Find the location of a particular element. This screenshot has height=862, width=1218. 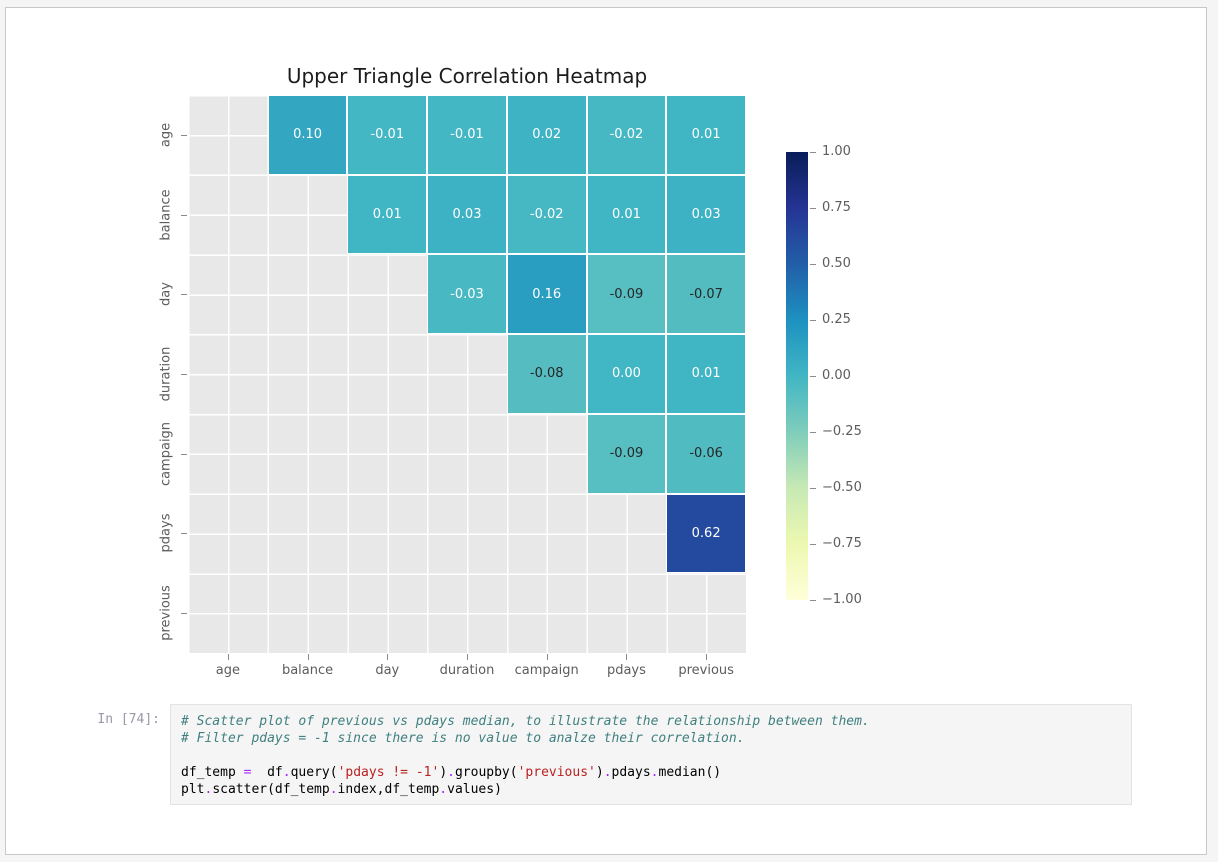

heatmap-cell-age-duration: -0.01 is located at coordinates (467, 135).